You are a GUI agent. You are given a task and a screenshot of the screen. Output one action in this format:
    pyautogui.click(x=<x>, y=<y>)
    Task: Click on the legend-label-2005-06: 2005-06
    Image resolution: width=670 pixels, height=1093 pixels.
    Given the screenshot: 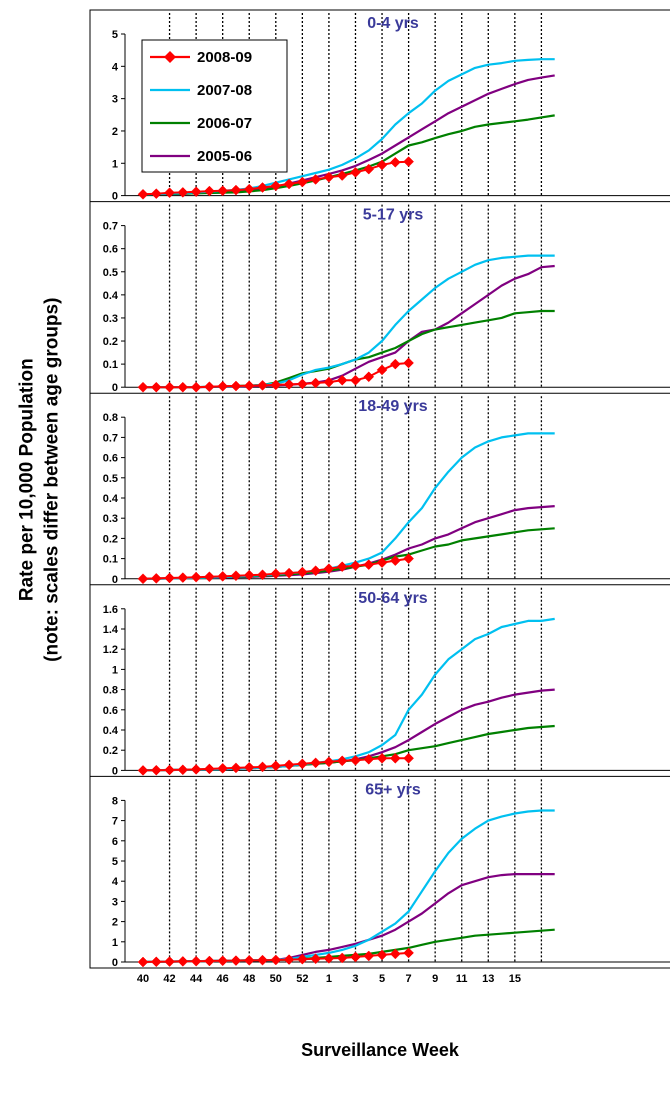 What is the action you would take?
    pyautogui.click(x=224, y=156)
    